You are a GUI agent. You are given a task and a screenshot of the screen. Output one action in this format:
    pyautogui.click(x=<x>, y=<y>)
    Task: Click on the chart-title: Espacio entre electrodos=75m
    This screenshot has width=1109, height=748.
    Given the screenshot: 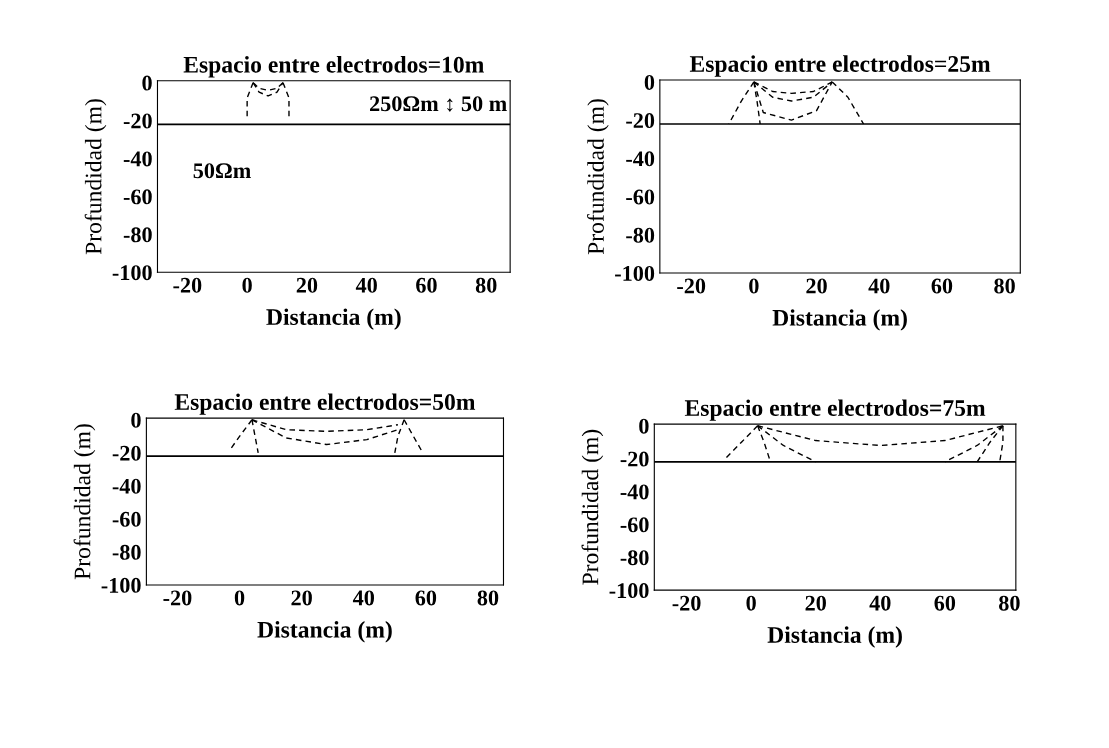 What is the action you would take?
    pyautogui.click(x=835, y=410)
    